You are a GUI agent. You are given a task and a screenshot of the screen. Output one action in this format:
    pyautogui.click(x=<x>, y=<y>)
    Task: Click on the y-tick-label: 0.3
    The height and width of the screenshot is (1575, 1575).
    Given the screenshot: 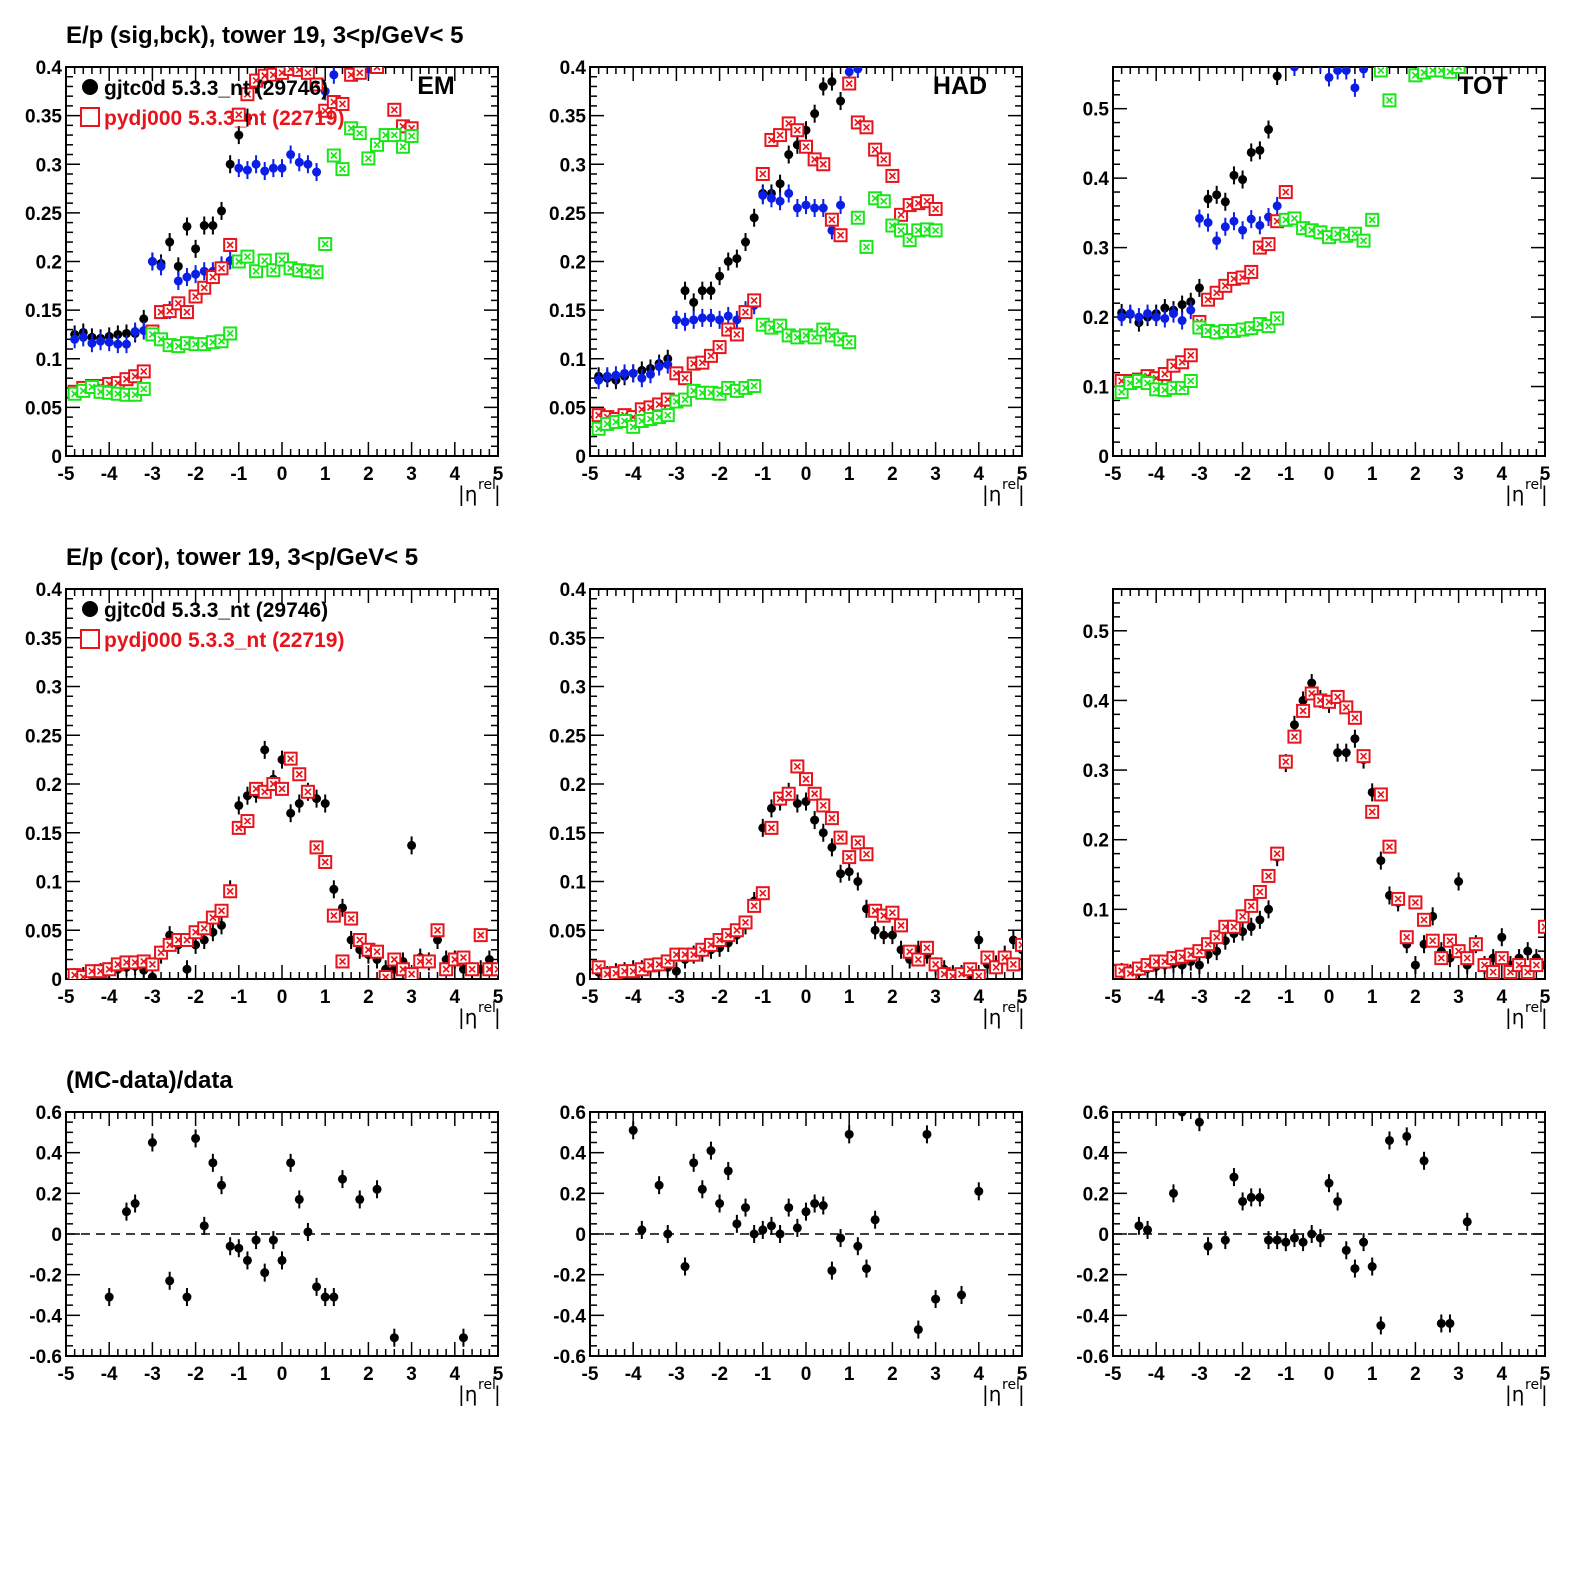 What is the action you would take?
    pyautogui.click(x=1096, y=249)
    